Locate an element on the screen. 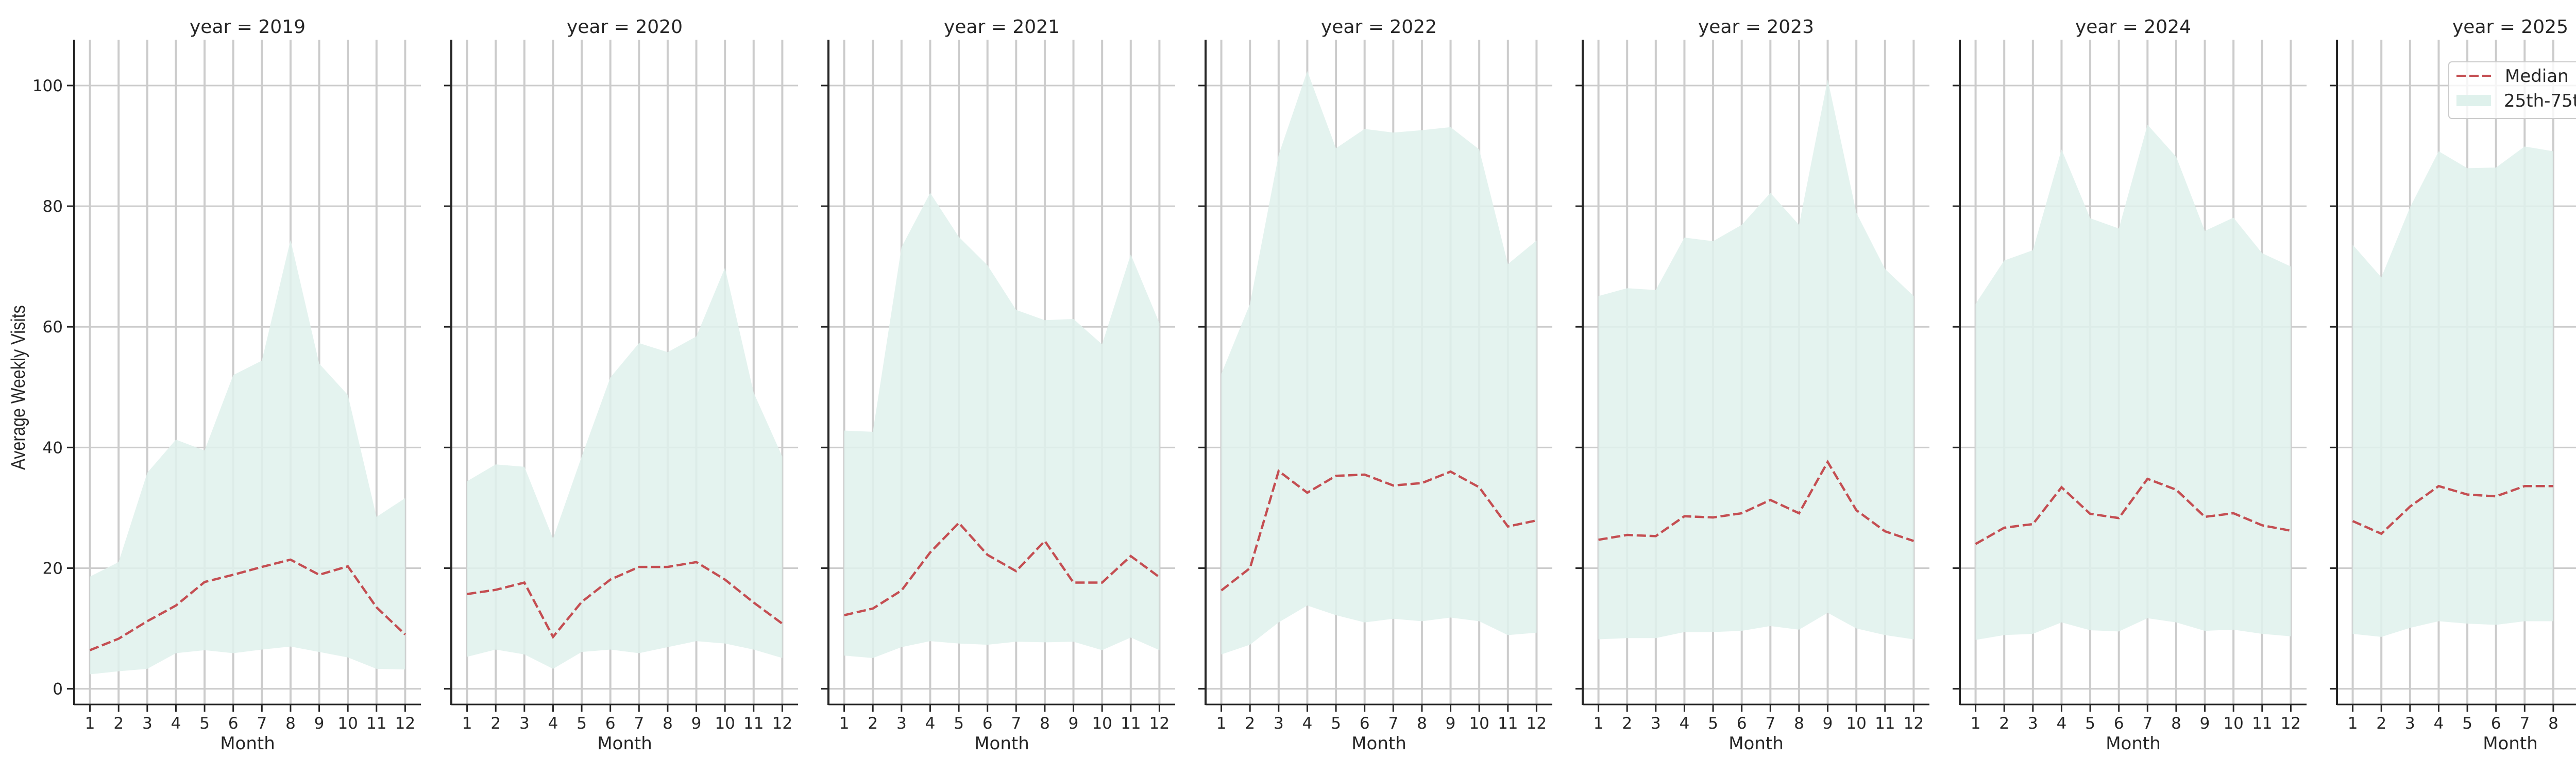 This screenshot has height=773, width=2576. facet-title: year = 2019 is located at coordinates (248, 27).